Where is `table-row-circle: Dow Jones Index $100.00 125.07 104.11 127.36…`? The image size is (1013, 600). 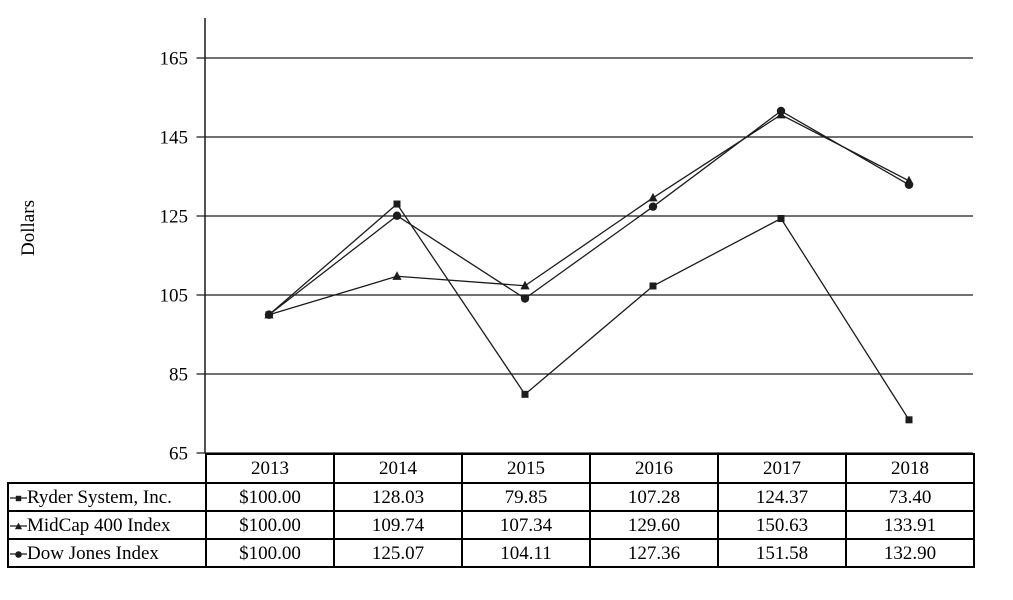 table-row-circle: Dow Jones Index $100.00 125.07 104.11 127.36… is located at coordinates (491, 553).